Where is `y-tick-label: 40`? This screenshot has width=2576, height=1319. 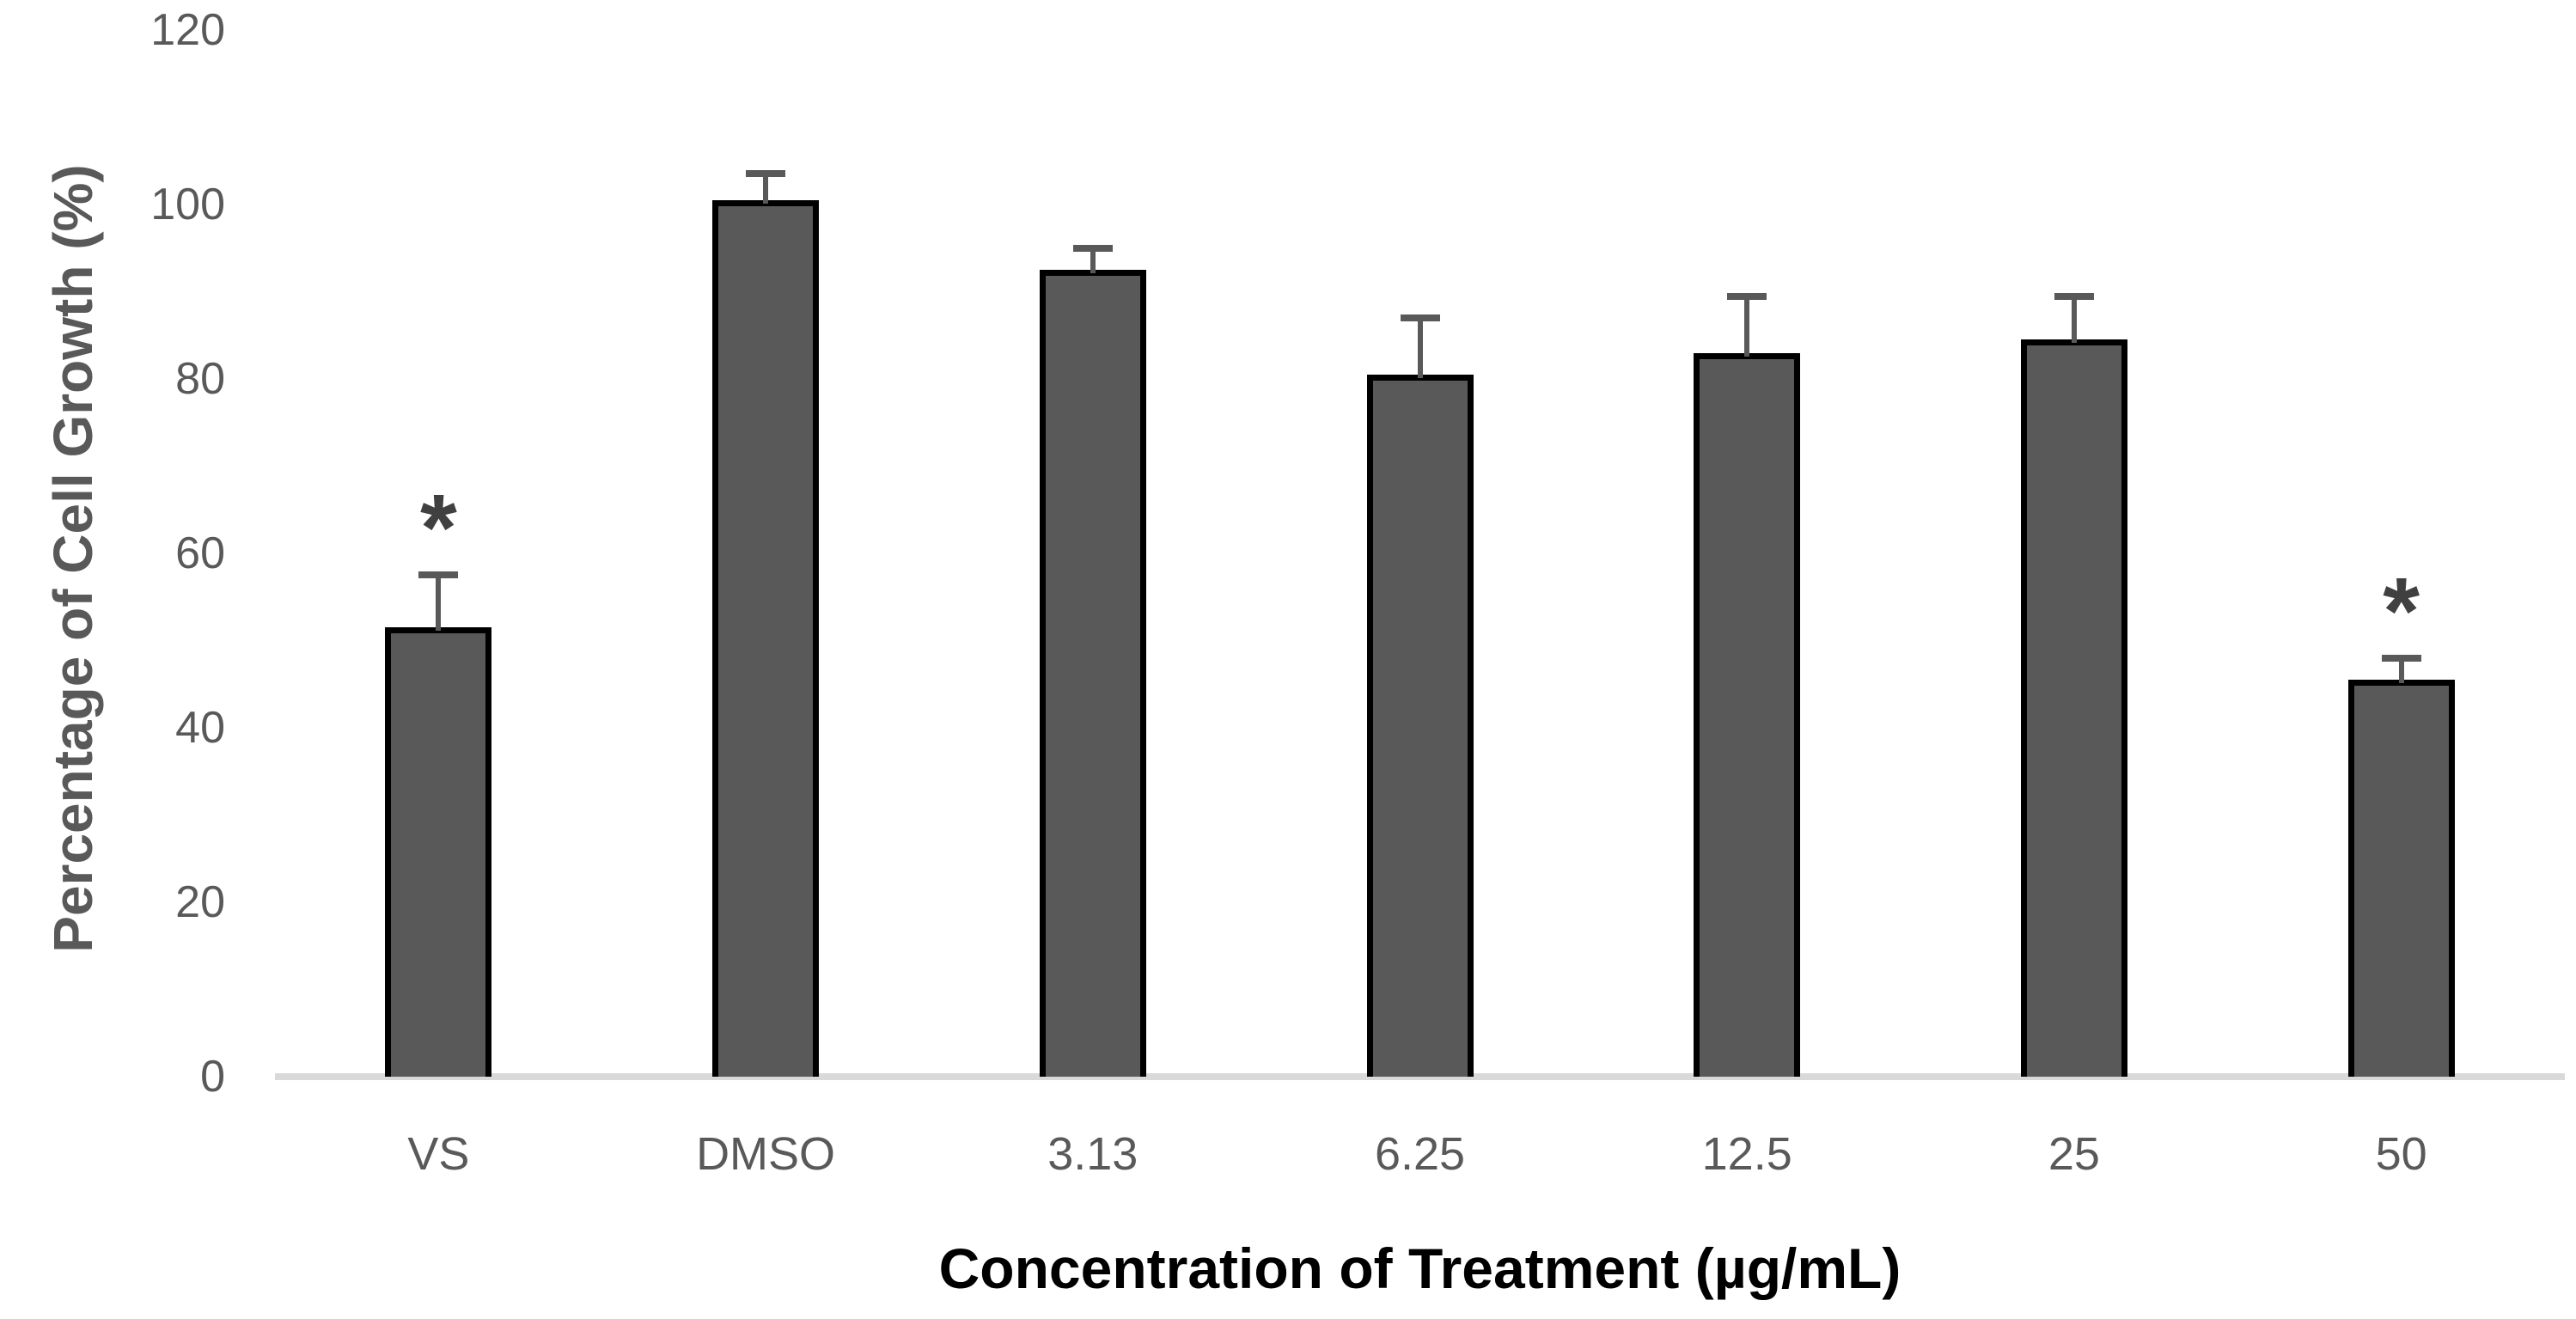 y-tick-label: 40 is located at coordinates (200, 728).